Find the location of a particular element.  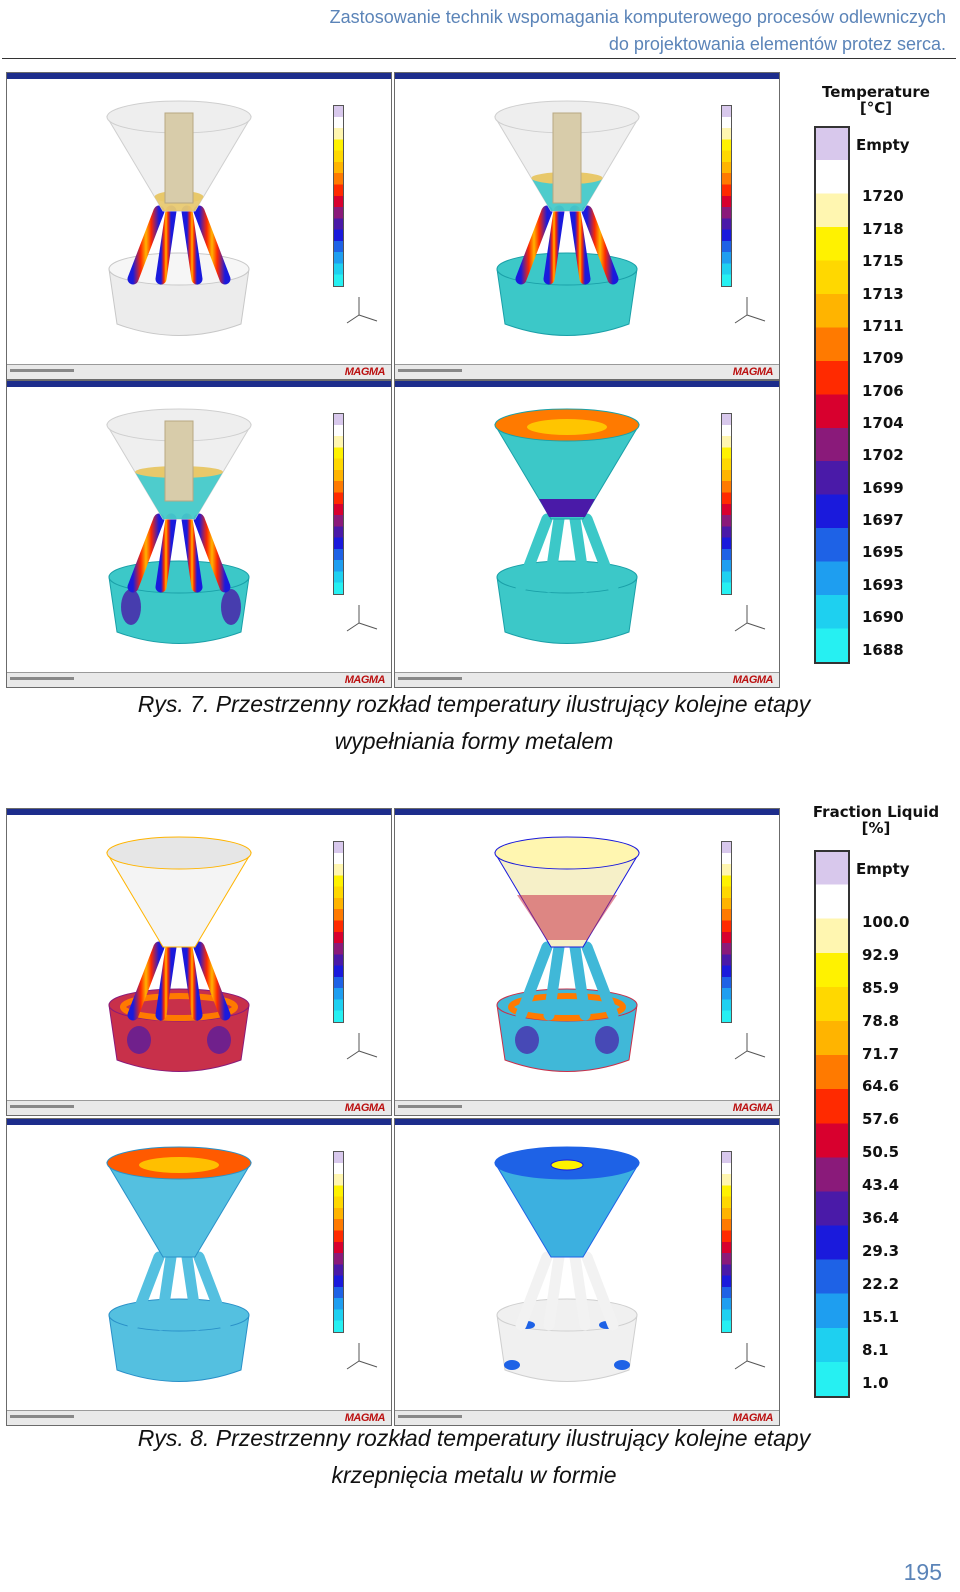

legend-value-label: 1697 is located at coordinates (883, 520).